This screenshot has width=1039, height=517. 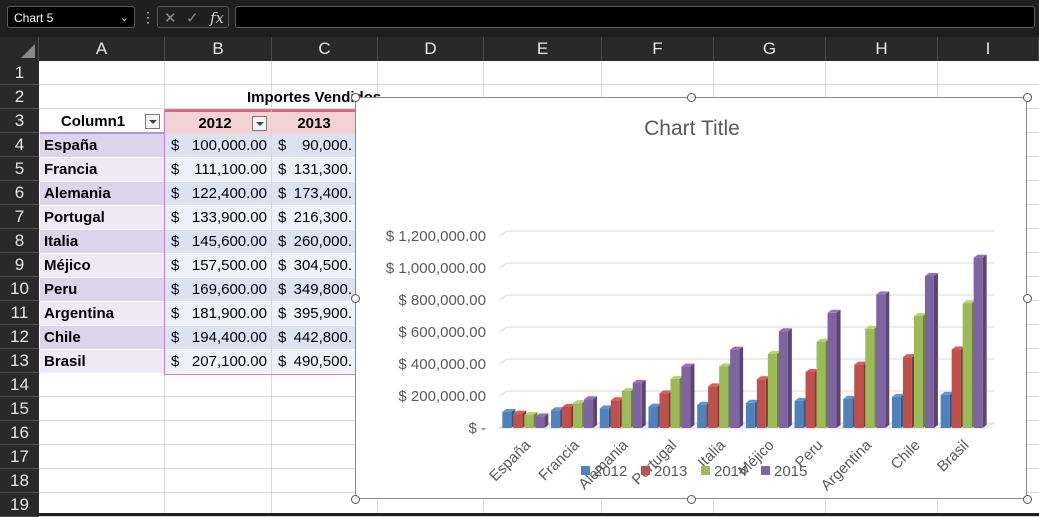 I want to click on formula-bar: Chart 5 ⌄ ⋮ ✕ ✓ fx, so click(x=519, y=18).